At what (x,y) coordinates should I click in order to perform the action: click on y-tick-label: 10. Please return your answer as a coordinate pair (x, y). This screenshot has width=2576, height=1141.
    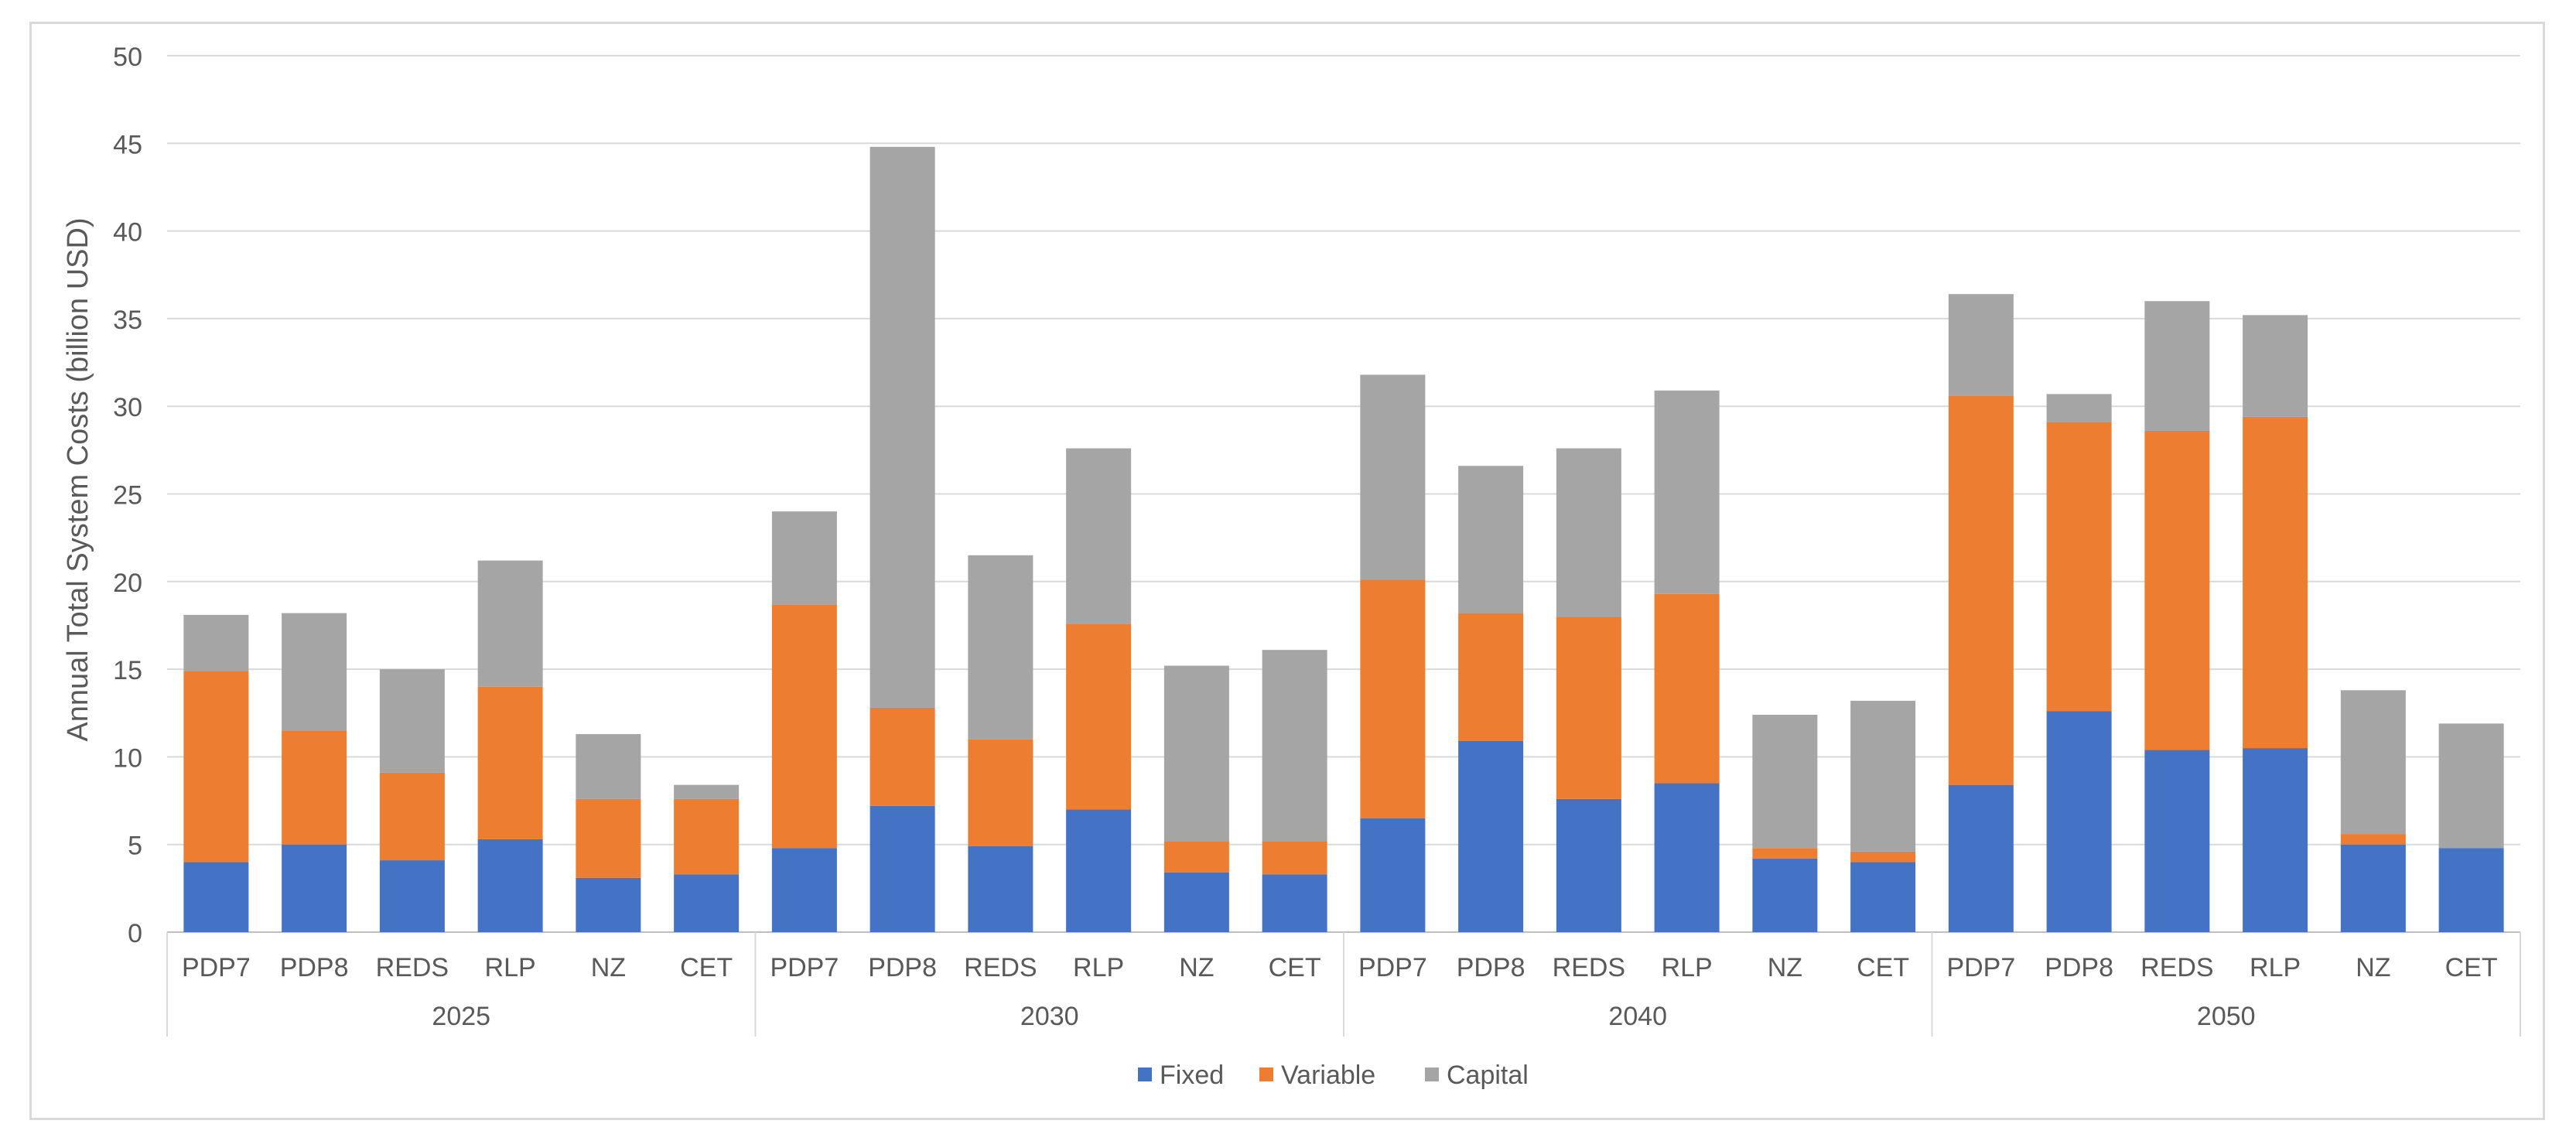
    Looking at the image, I should click on (128, 758).